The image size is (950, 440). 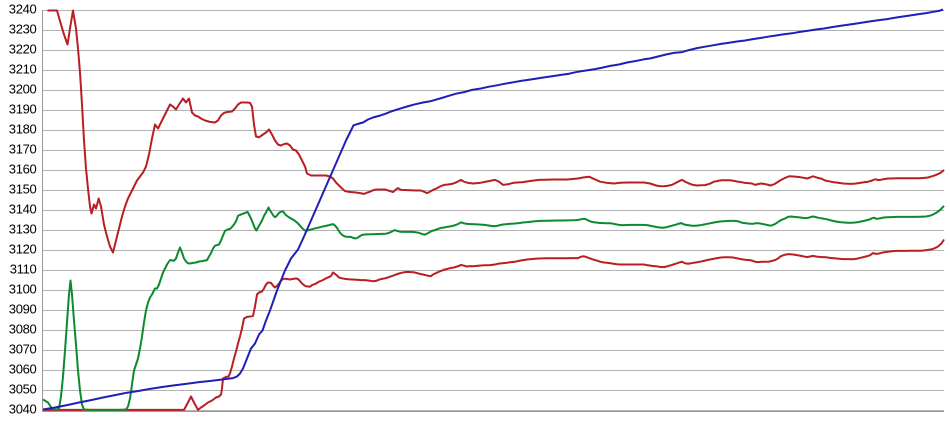 What do you see at coordinates (23, 269) in the screenshot?
I see `svg-text: 3110` at bounding box center [23, 269].